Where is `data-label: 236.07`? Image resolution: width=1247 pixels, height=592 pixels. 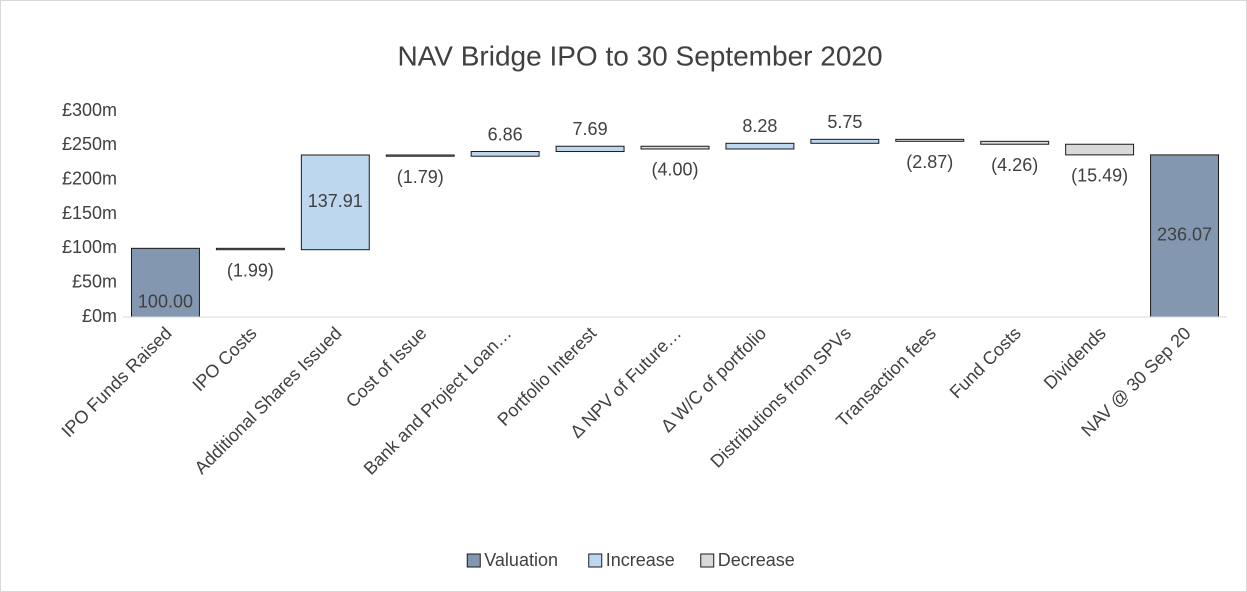
data-label: 236.07 is located at coordinates (1184, 235).